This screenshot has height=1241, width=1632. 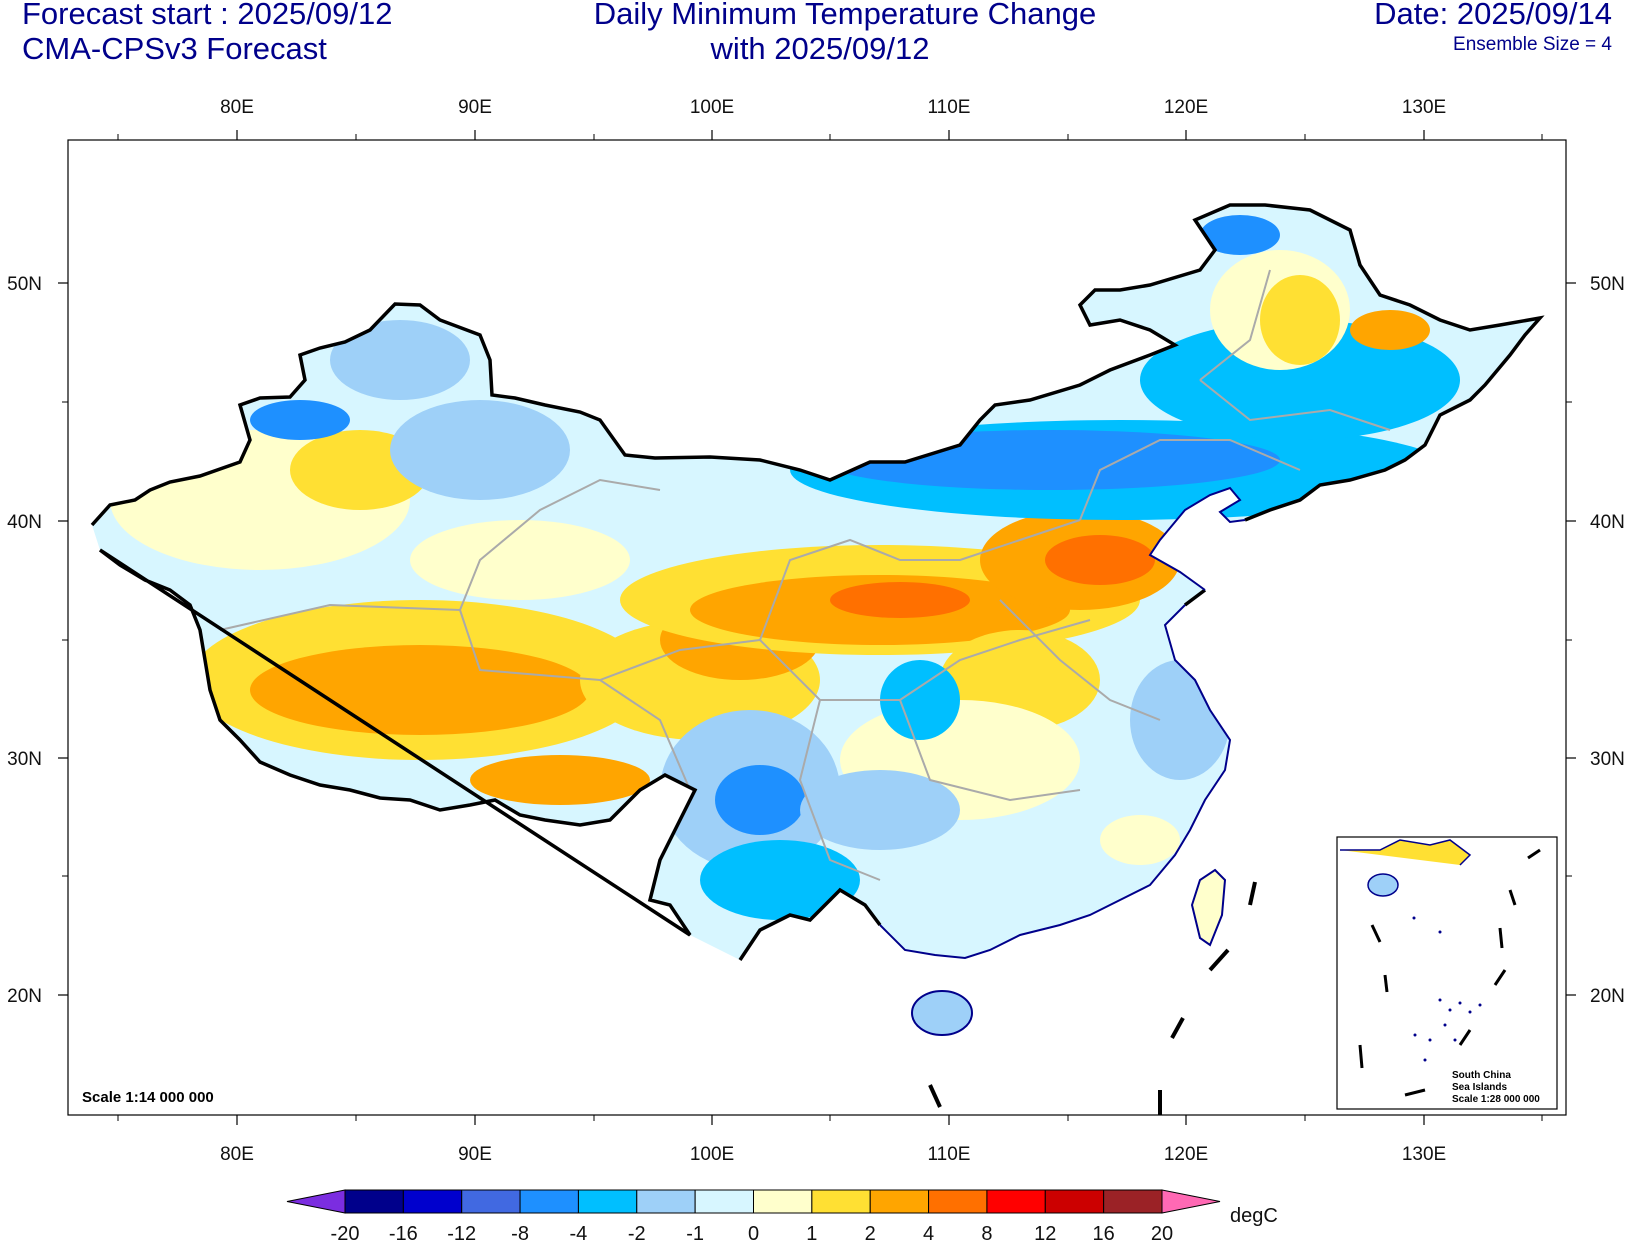 I want to click on lon-label-bottom: 100E, so click(x=712, y=1154).